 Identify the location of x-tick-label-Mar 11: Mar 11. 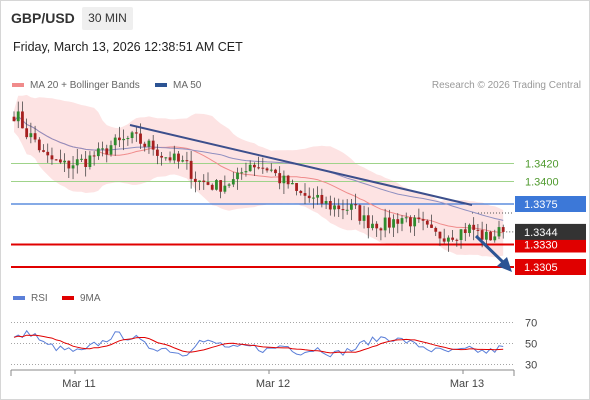
(78, 384).